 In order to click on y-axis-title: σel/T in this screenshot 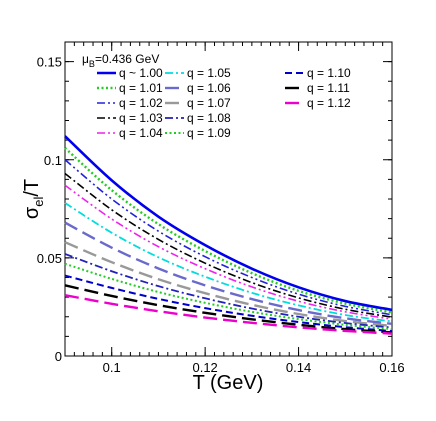, I will do `click(33, 199)`.